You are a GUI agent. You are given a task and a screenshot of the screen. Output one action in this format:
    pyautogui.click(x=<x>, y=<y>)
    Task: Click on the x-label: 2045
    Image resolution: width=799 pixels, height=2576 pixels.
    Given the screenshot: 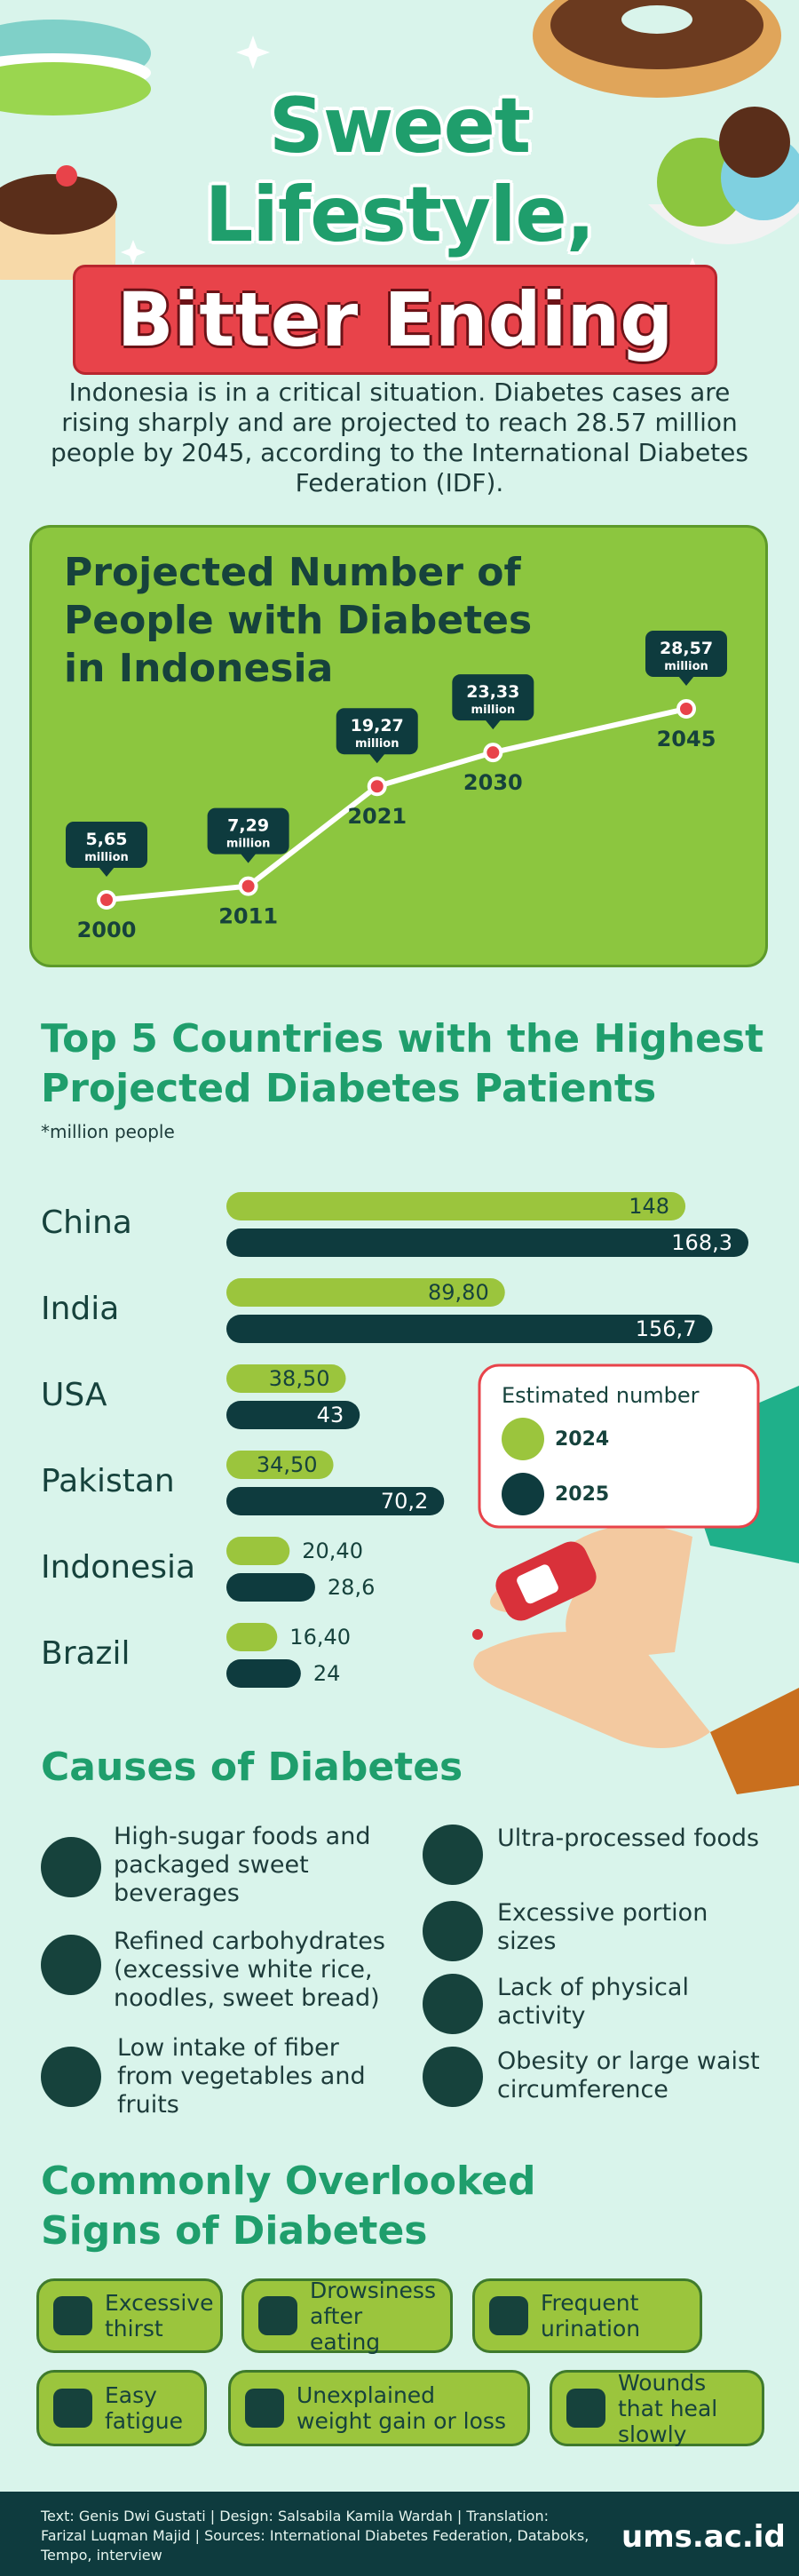 What is the action you would take?
    pyautogui.click(x=686, y=739)
    